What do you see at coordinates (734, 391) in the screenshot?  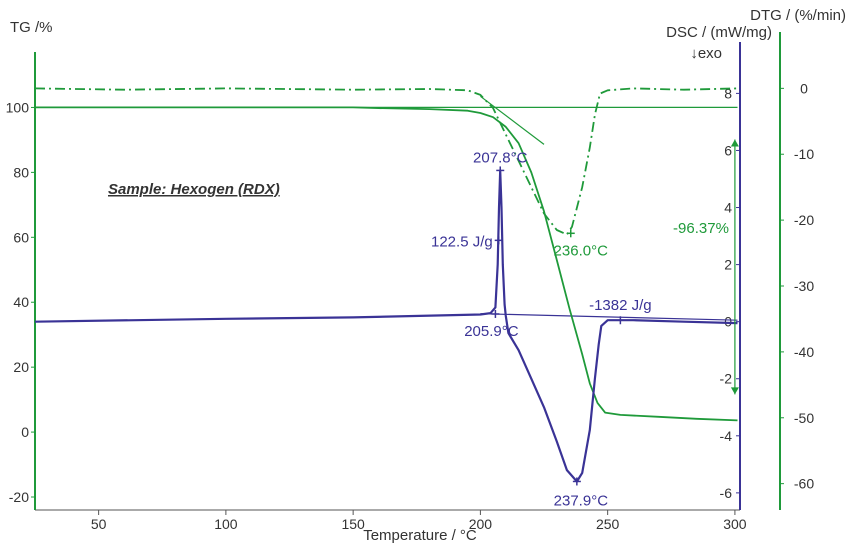 I see `mass-change-arrowhead-bottom` at bounding box center [734, 391].